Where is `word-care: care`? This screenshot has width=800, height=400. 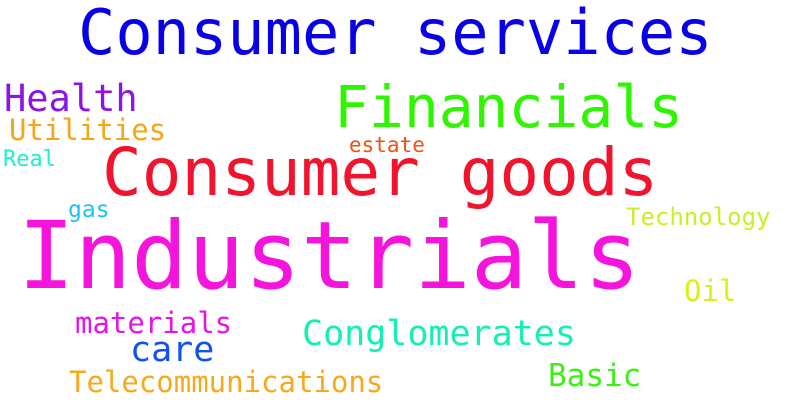 word-care: care is located at coordinates (172, 350).